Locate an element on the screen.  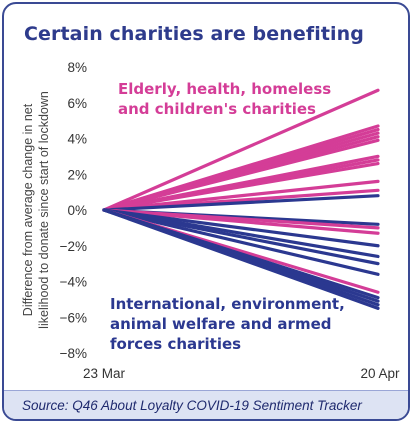
y-tick-label: −6% is located at coordinates (73, 317).